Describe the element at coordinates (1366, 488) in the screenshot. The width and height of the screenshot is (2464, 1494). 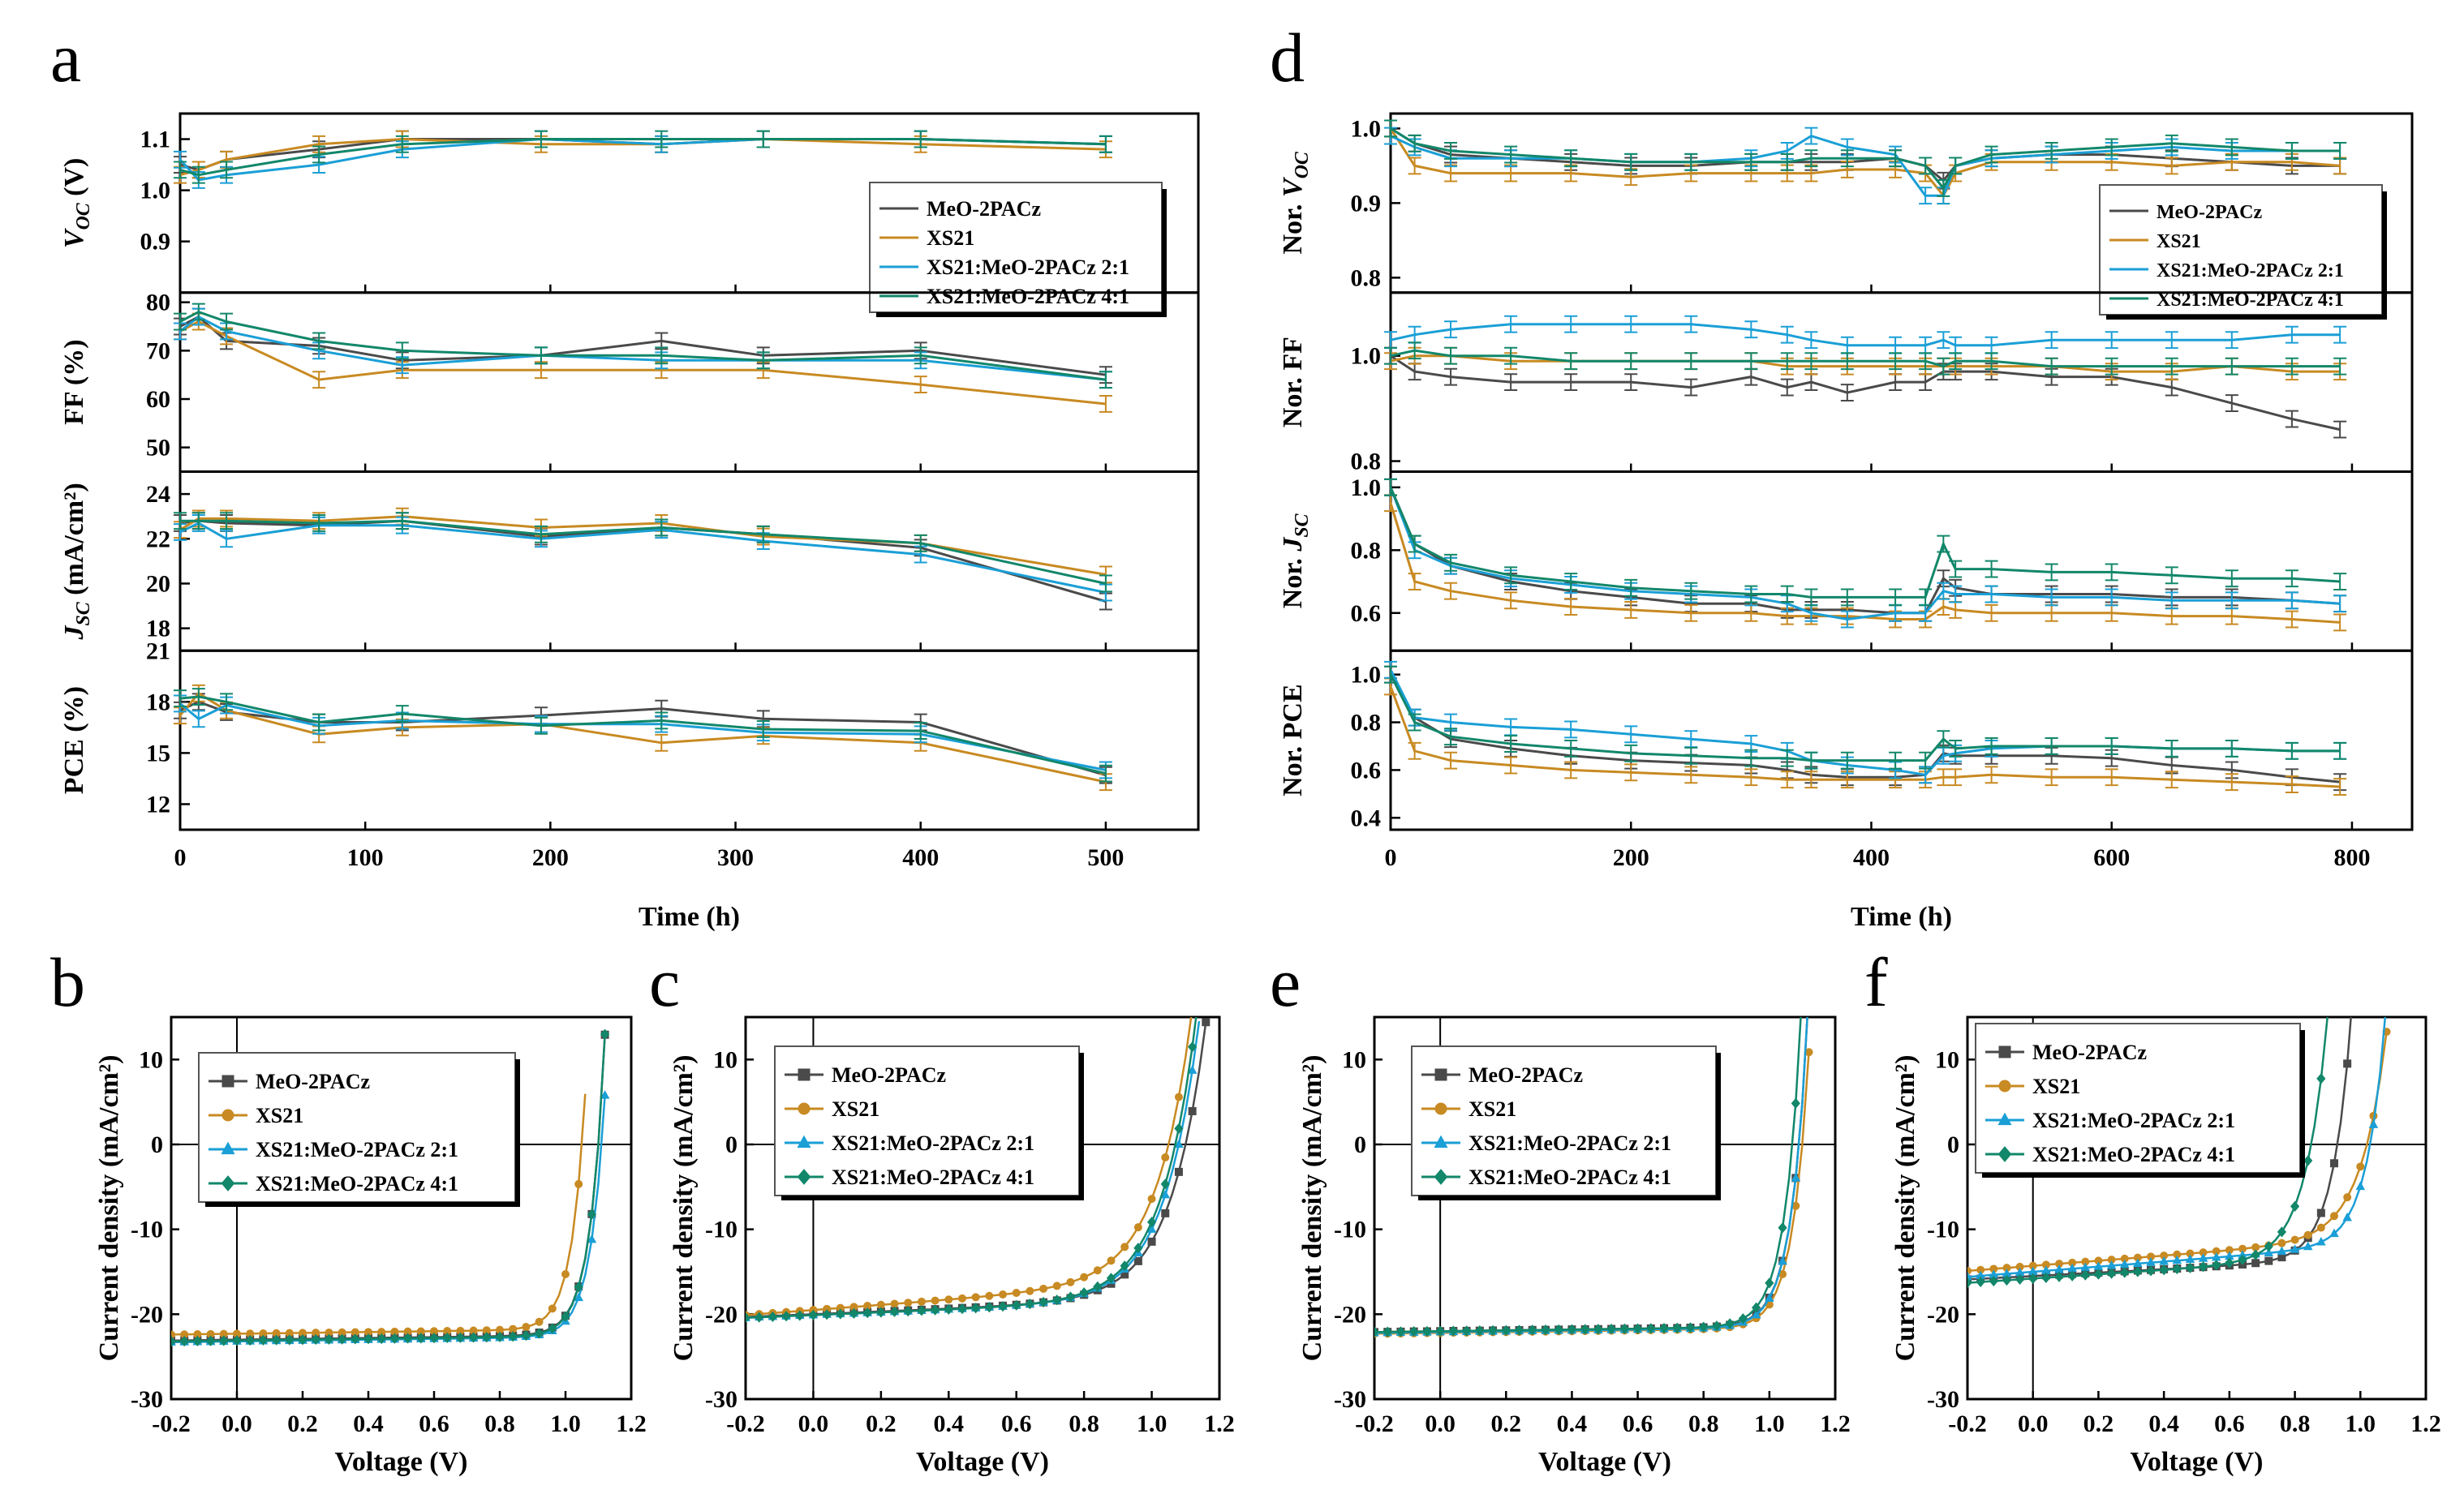
I see `ytick-label: 1.0` at that location.